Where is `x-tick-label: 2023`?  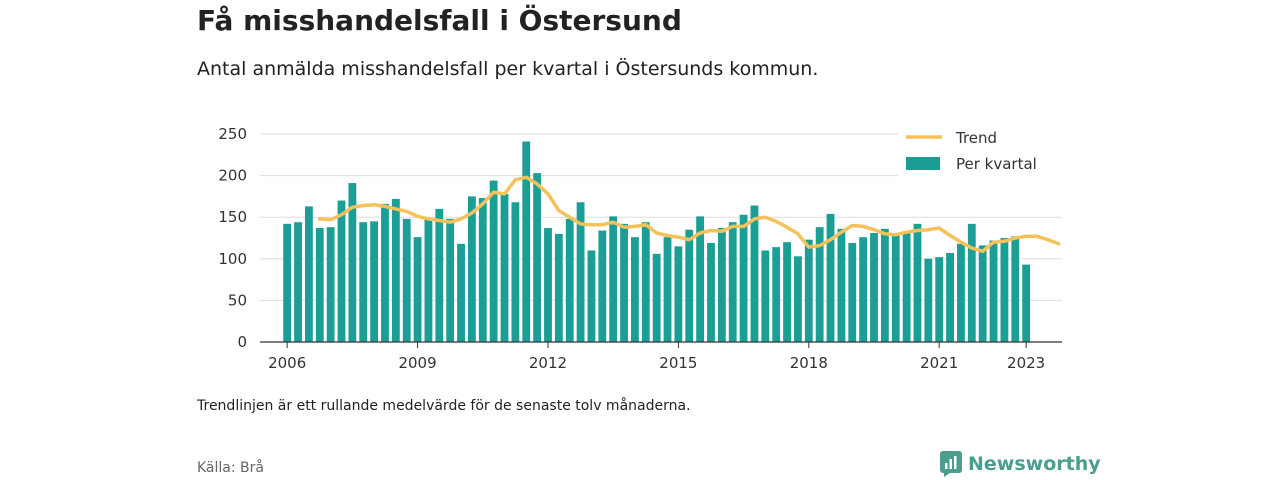
x-tick-label: 2023 is located at coordinates (1026, 363).